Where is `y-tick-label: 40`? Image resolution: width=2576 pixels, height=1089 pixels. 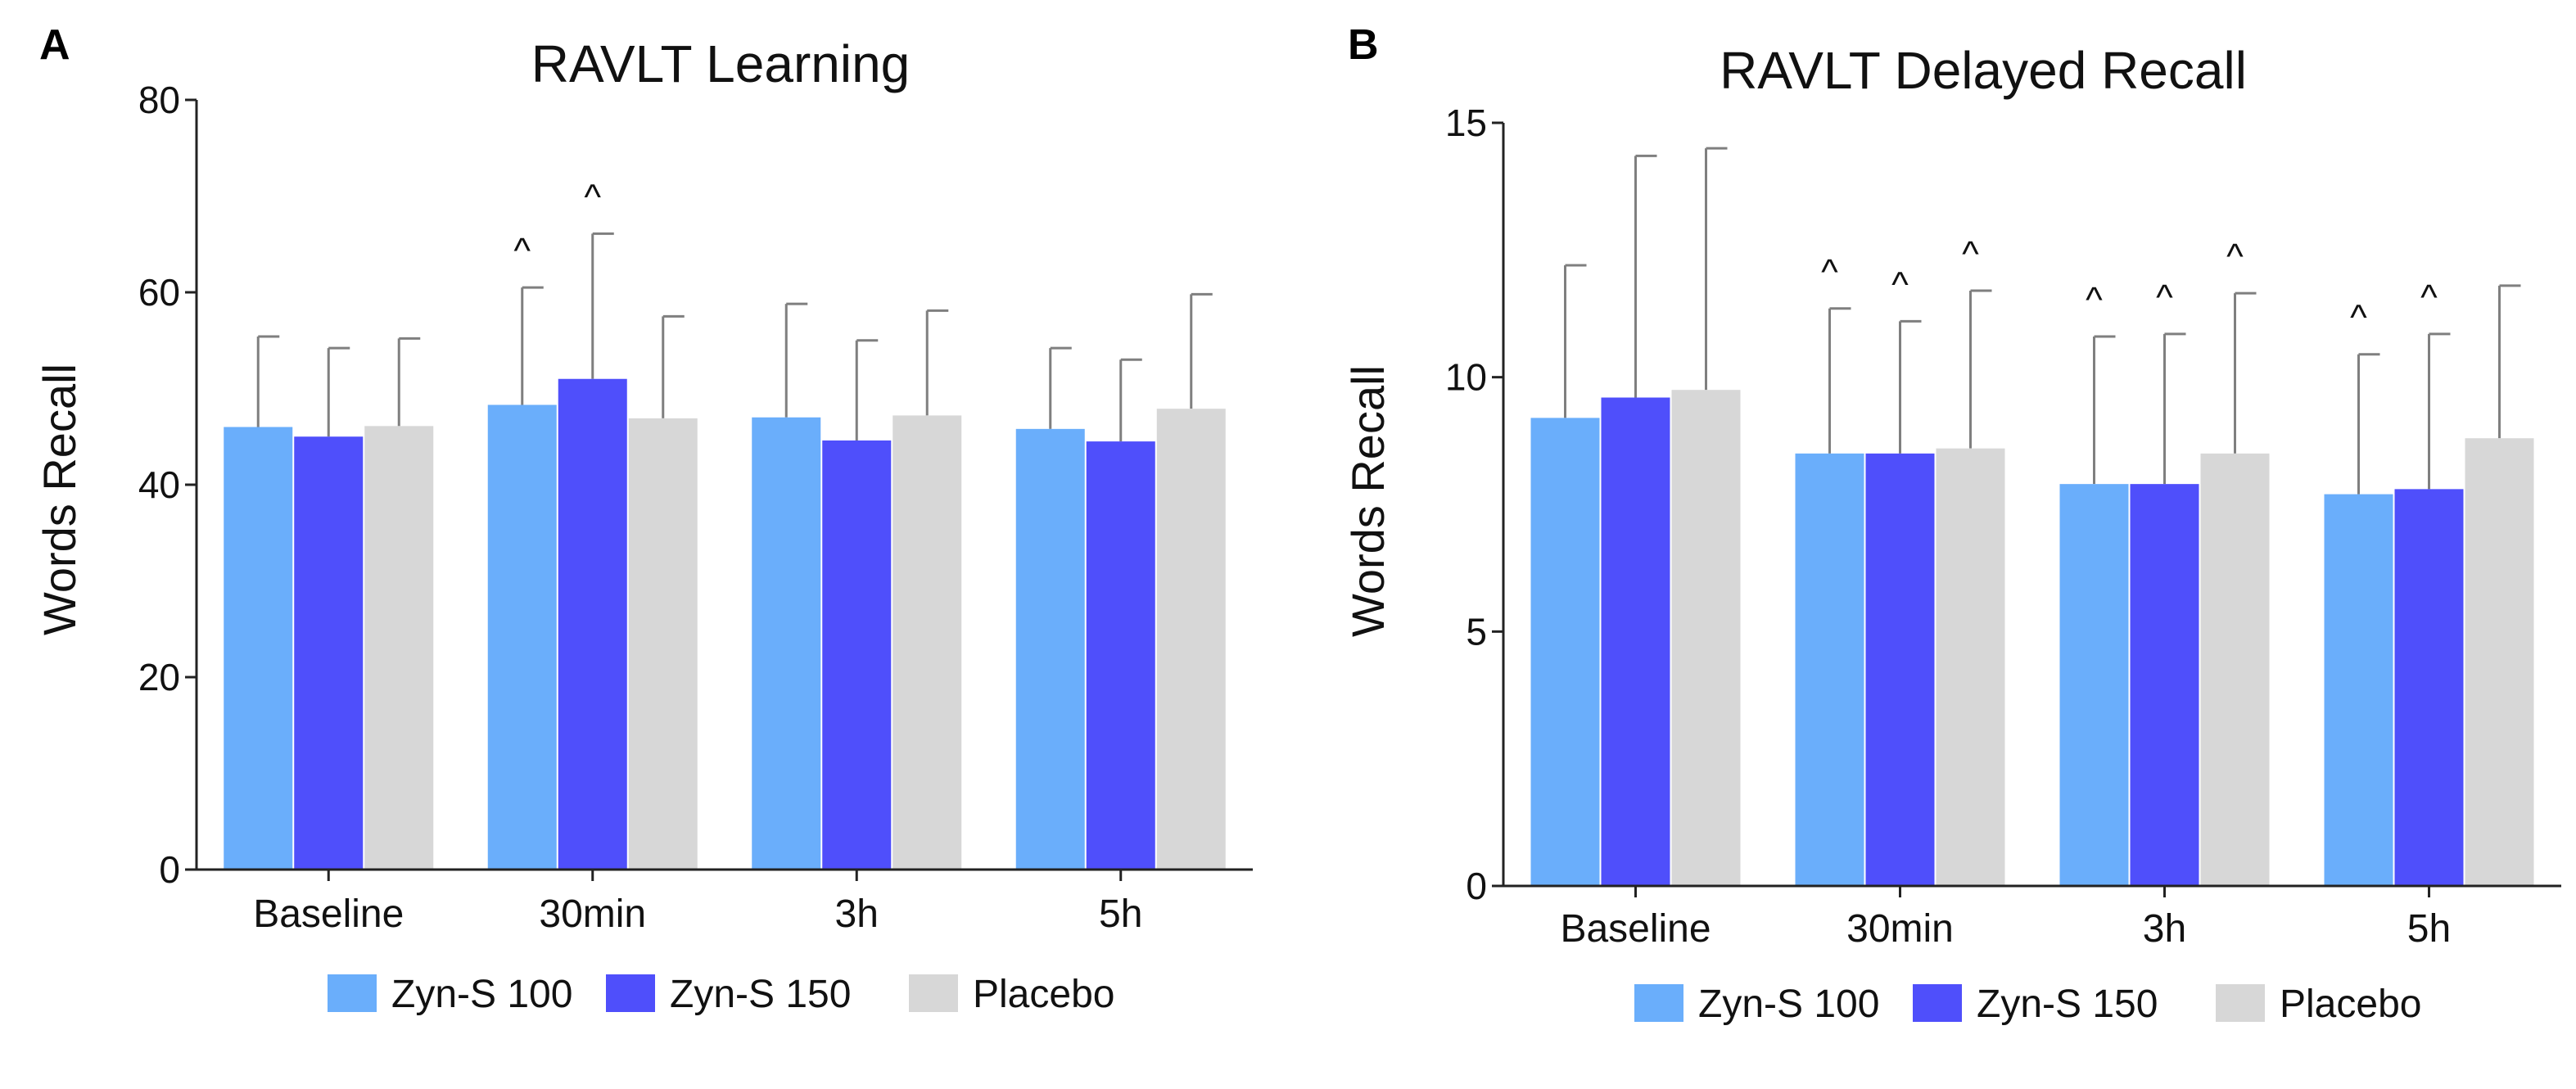
y-tick-label: 40 is located at coordinates (159, 485).